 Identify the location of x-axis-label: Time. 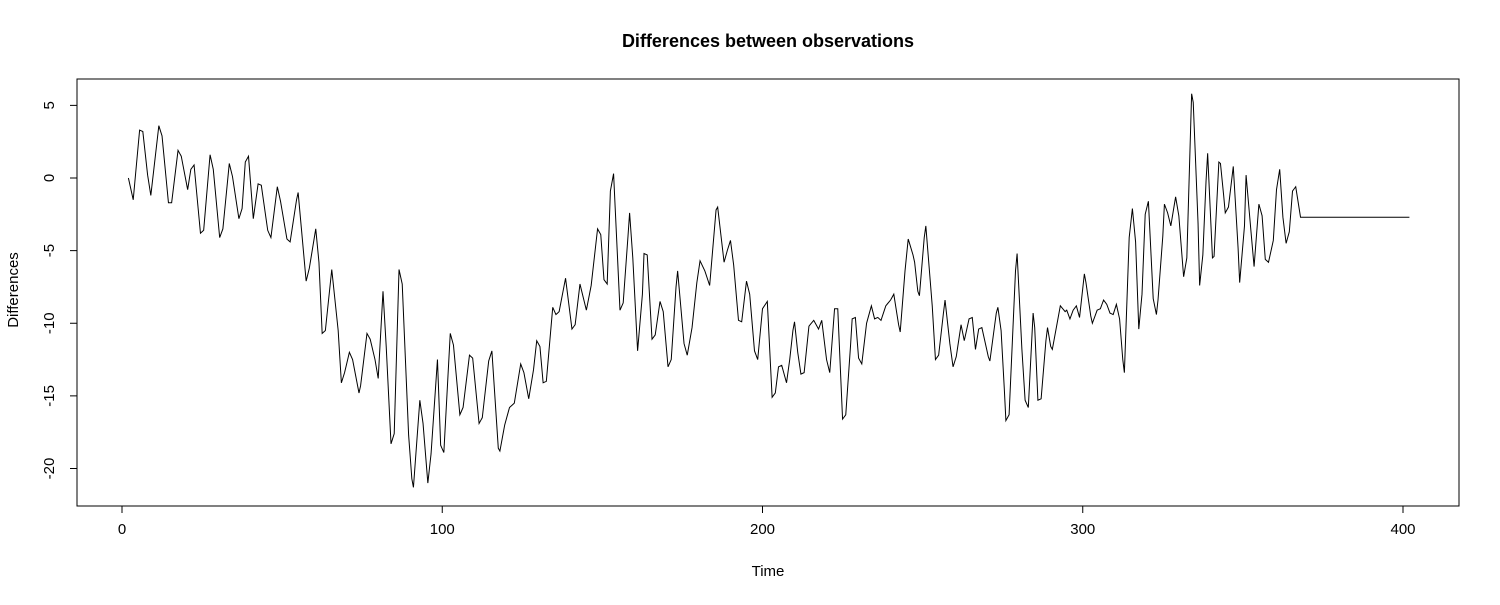
(768, 571).